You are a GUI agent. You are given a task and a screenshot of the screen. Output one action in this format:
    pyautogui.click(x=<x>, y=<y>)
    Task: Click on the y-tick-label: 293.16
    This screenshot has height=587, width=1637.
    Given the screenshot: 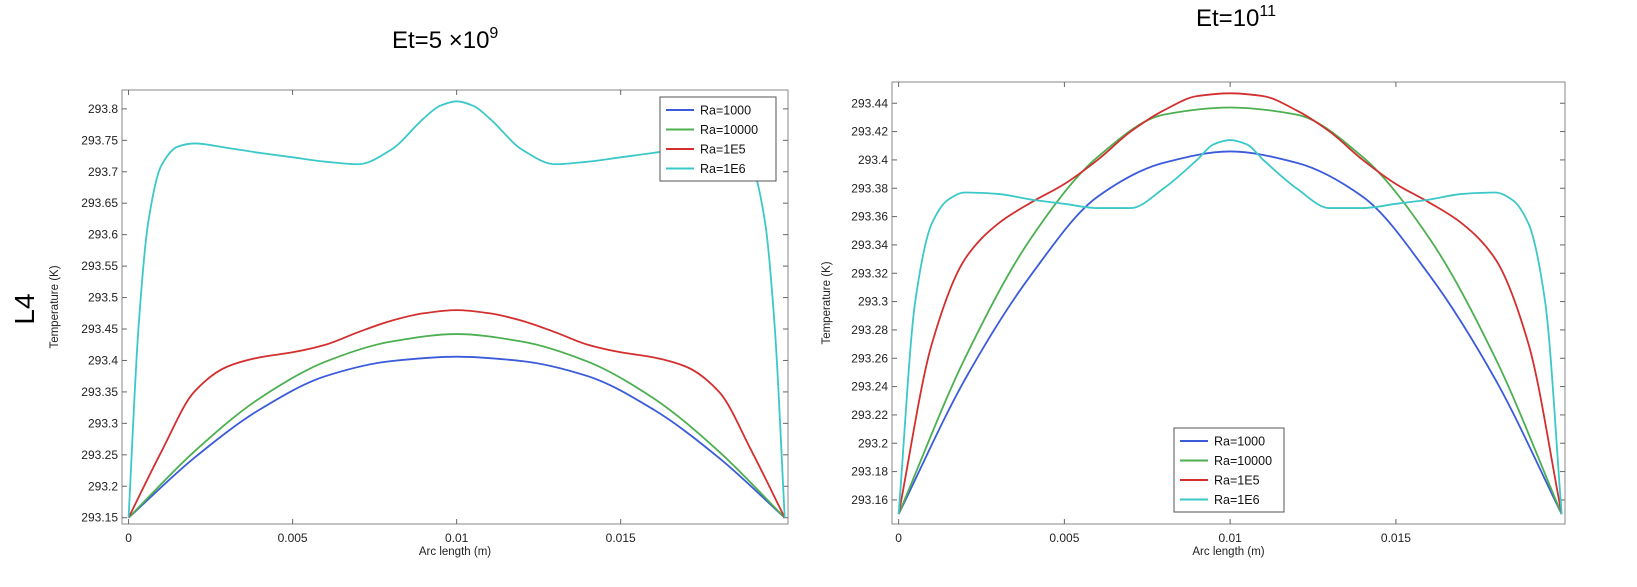 What is the action you would take?
    pyautogui.click(x=869, y=500)
    